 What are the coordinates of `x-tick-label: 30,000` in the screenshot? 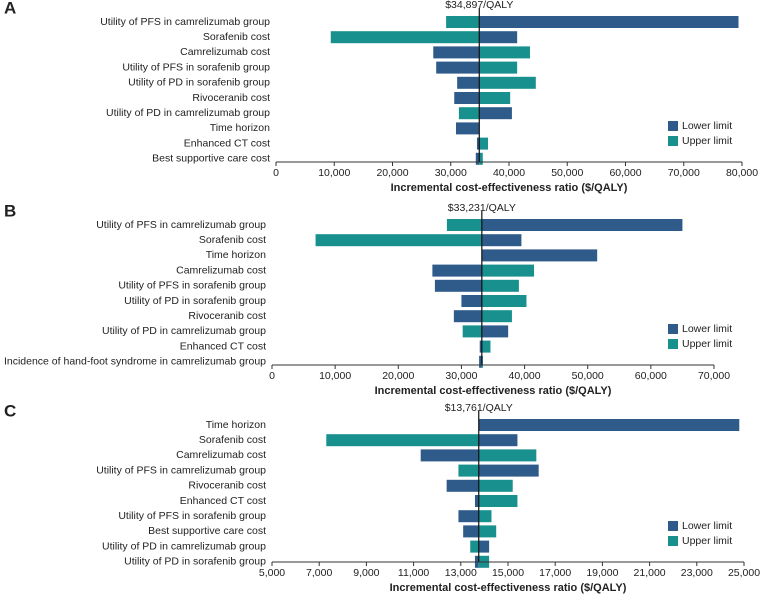 It's located at (461, 376).